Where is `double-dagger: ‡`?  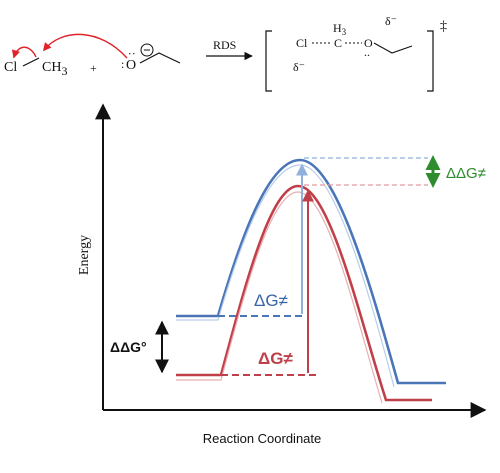 double-dagger: ‡ is located at coordinates (443, 26).